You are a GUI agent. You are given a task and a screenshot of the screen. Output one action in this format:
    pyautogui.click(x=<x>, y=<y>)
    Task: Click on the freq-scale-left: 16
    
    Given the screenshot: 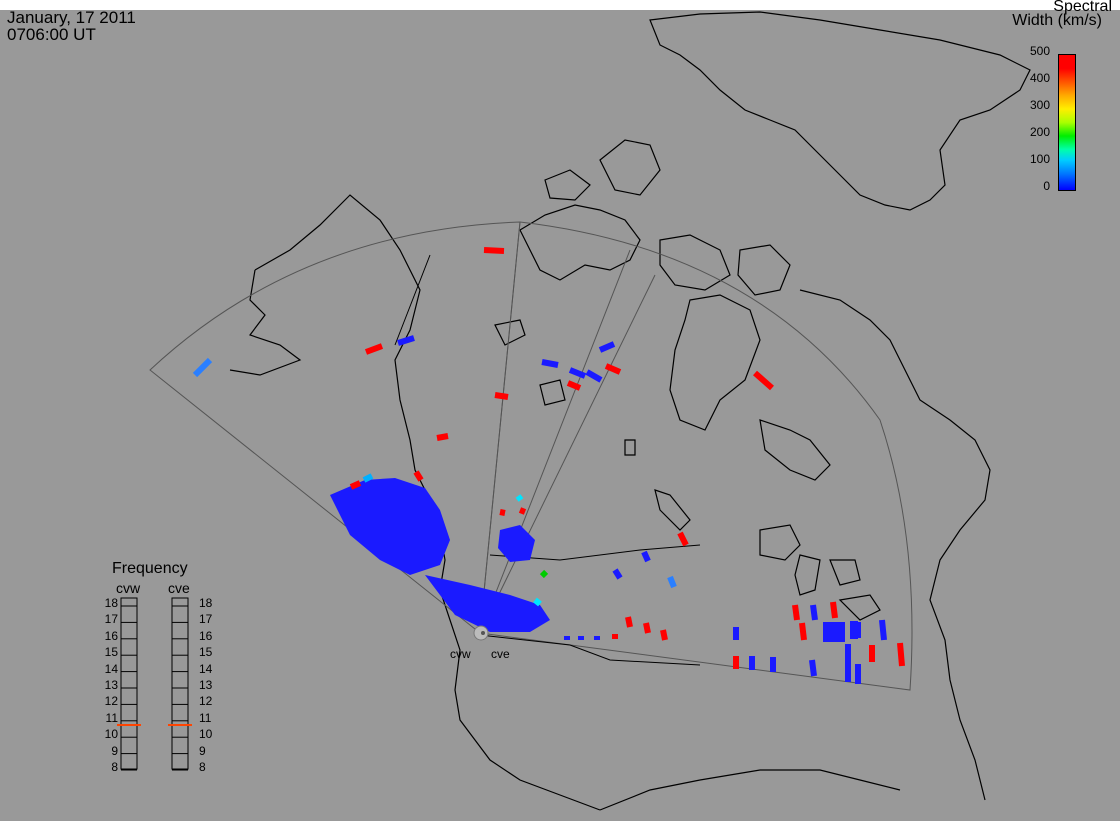 What is the action you would take?
    pyautogui.click(x=111, y=635)
    